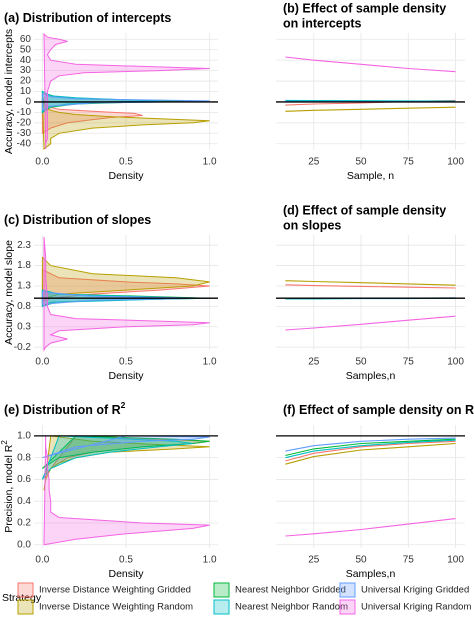  I want to click on y-tick-label: 0.3, so click(24, 326).